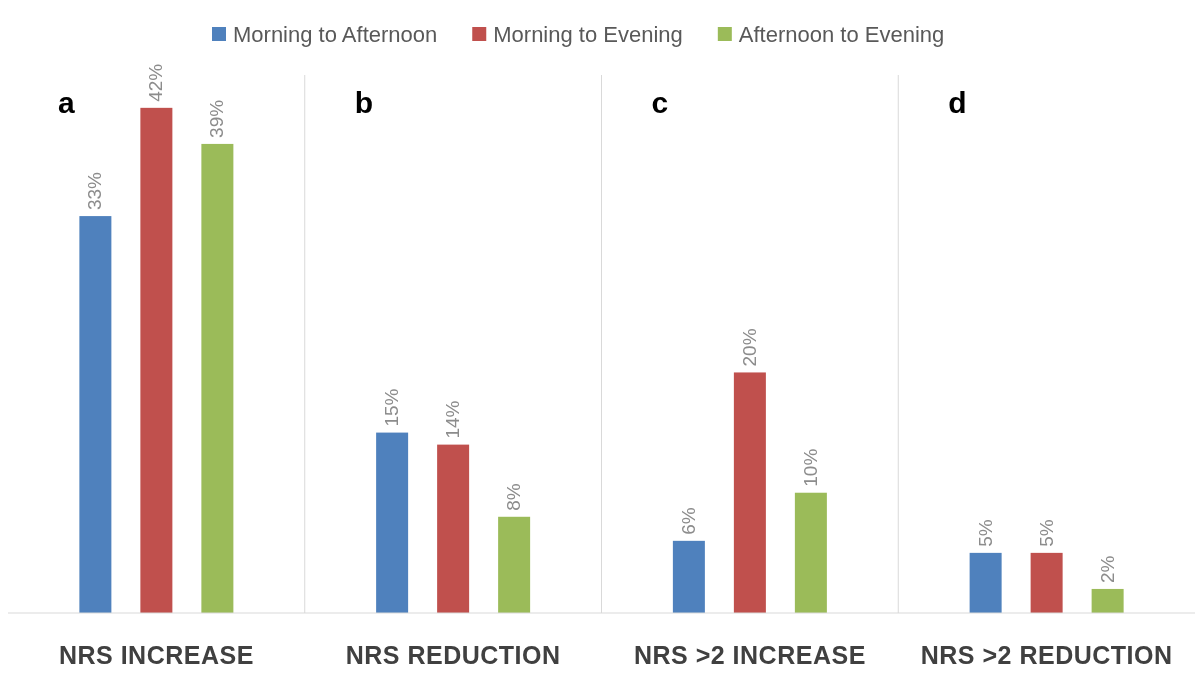  What do you see at coordinates (514, 497) in the screenshot?
I see `data-label: 8%` at bounding box center [514, 497].